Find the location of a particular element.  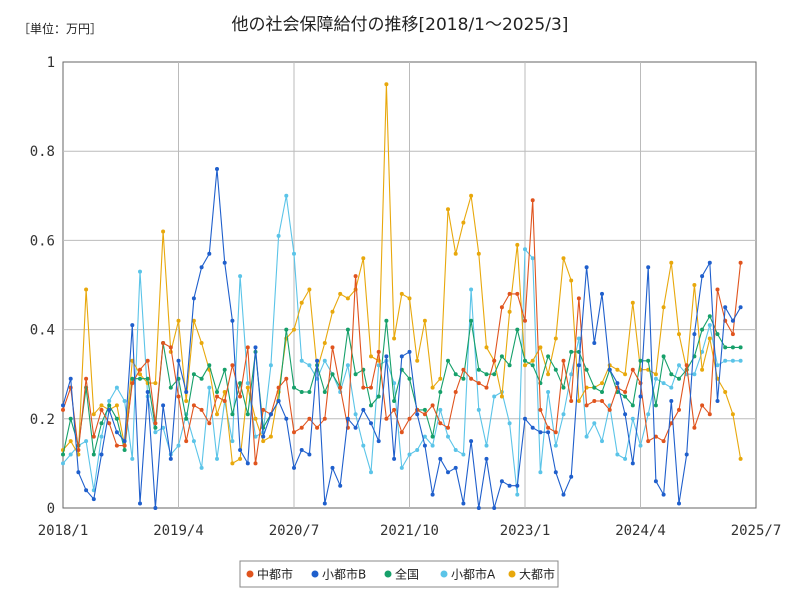

y-tick-label: 0.8 is located at coordinates (42, 152).